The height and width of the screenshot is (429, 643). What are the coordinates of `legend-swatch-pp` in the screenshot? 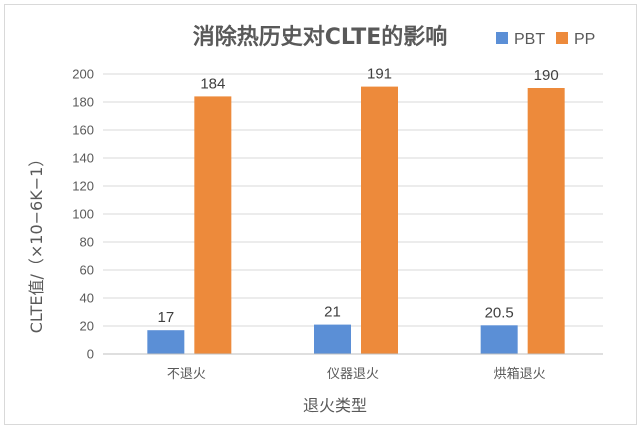 It's located at (562, 38).